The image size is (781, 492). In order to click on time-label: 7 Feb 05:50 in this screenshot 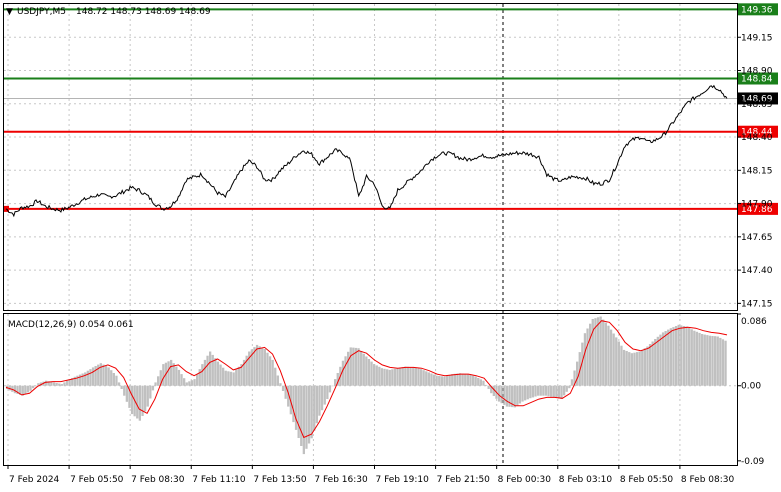, I will do `click(97, 480)`.